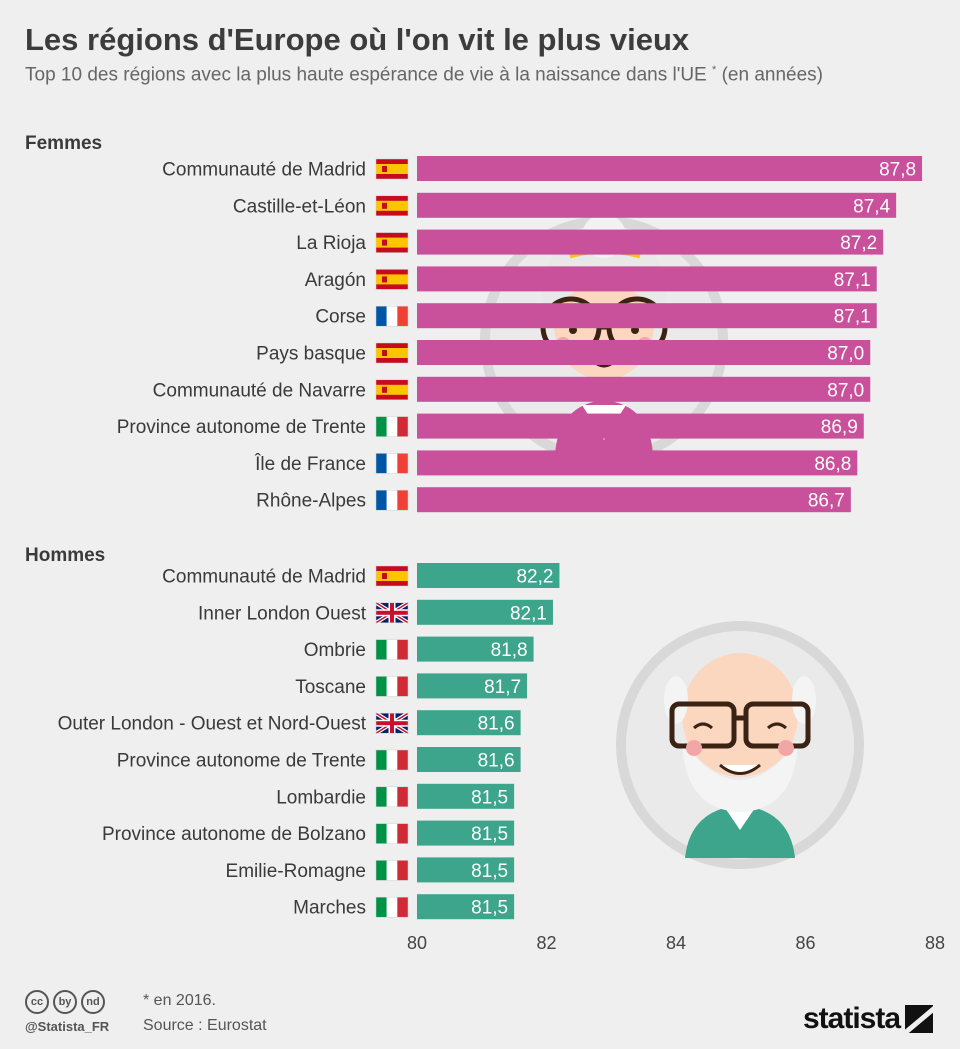 This screenshot has width=960, height=1049. I want to click on category-label: Communauté de Madrid, so click(264, 170).